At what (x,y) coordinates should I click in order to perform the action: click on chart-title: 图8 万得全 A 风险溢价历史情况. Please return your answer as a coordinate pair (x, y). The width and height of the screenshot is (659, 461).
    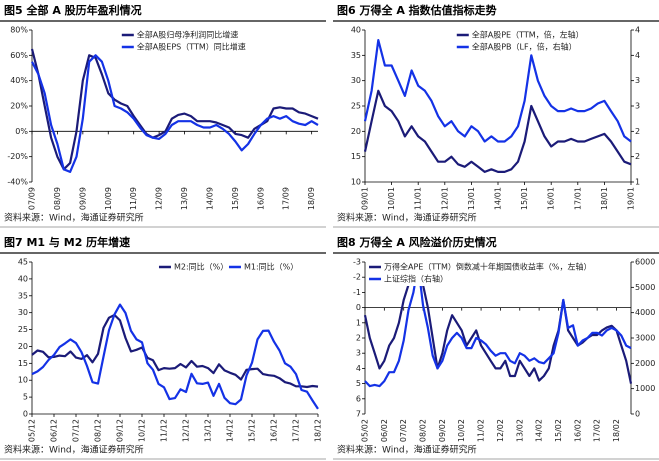
    Looking at the image, I should click on (417, 242).